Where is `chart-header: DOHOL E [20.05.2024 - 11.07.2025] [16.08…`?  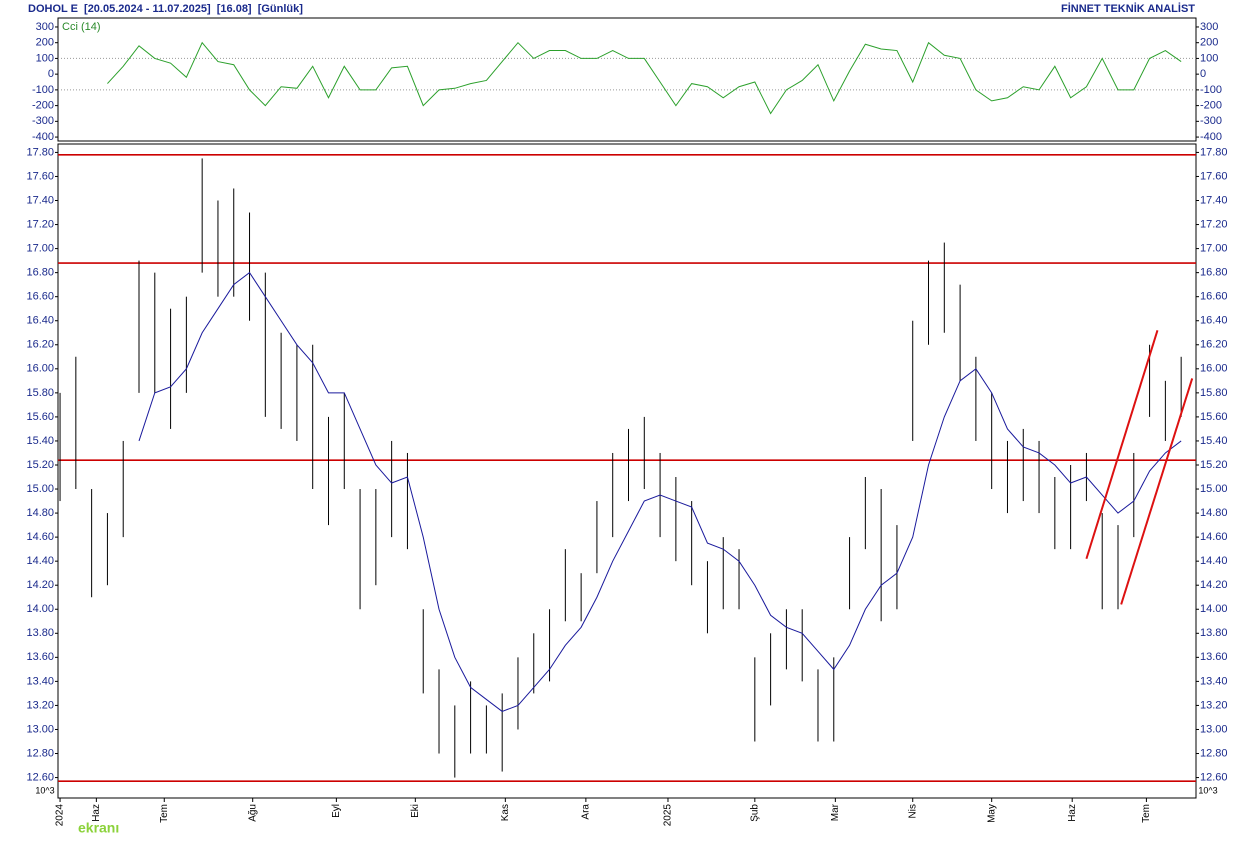
chart-header: DOHOL E [20.05.2024 - 11.07.2025] [16.08… is located at coordinates (165, 9).